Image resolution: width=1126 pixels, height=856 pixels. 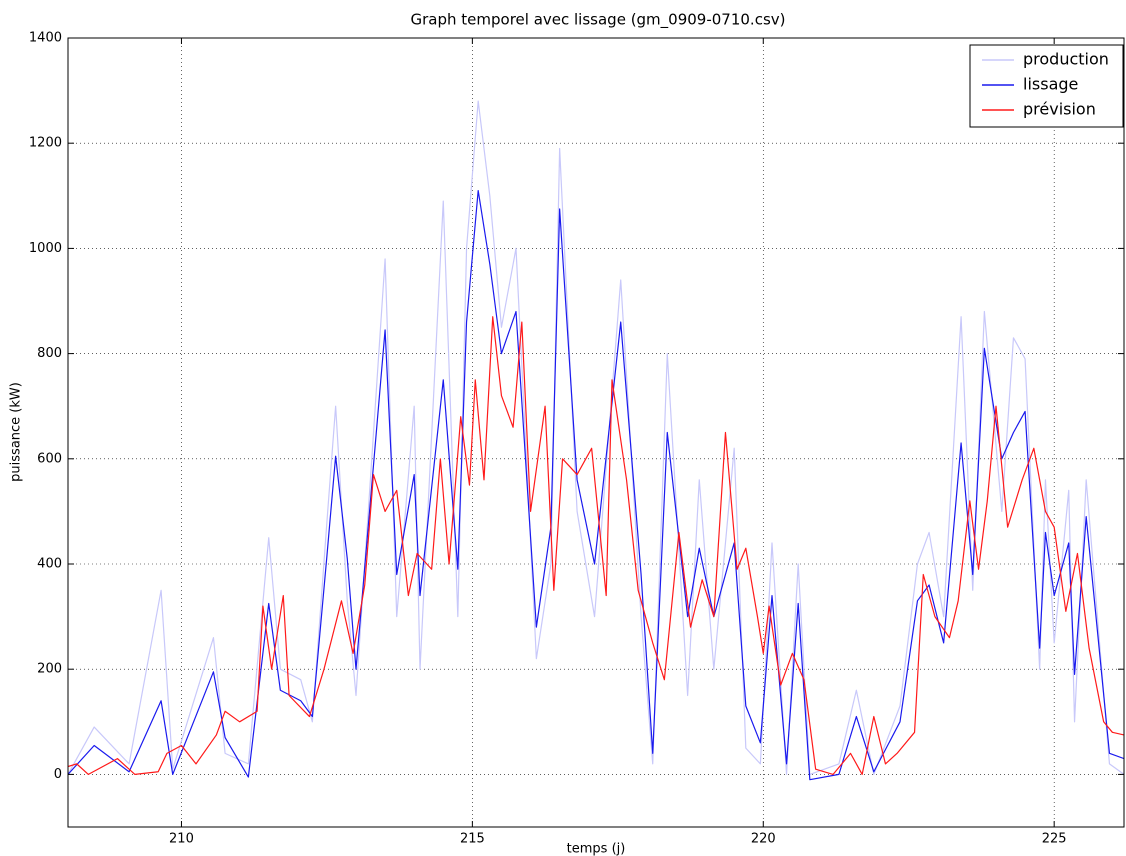 I want to click on y-tick-label: 1400, so click(x=45, y=38).